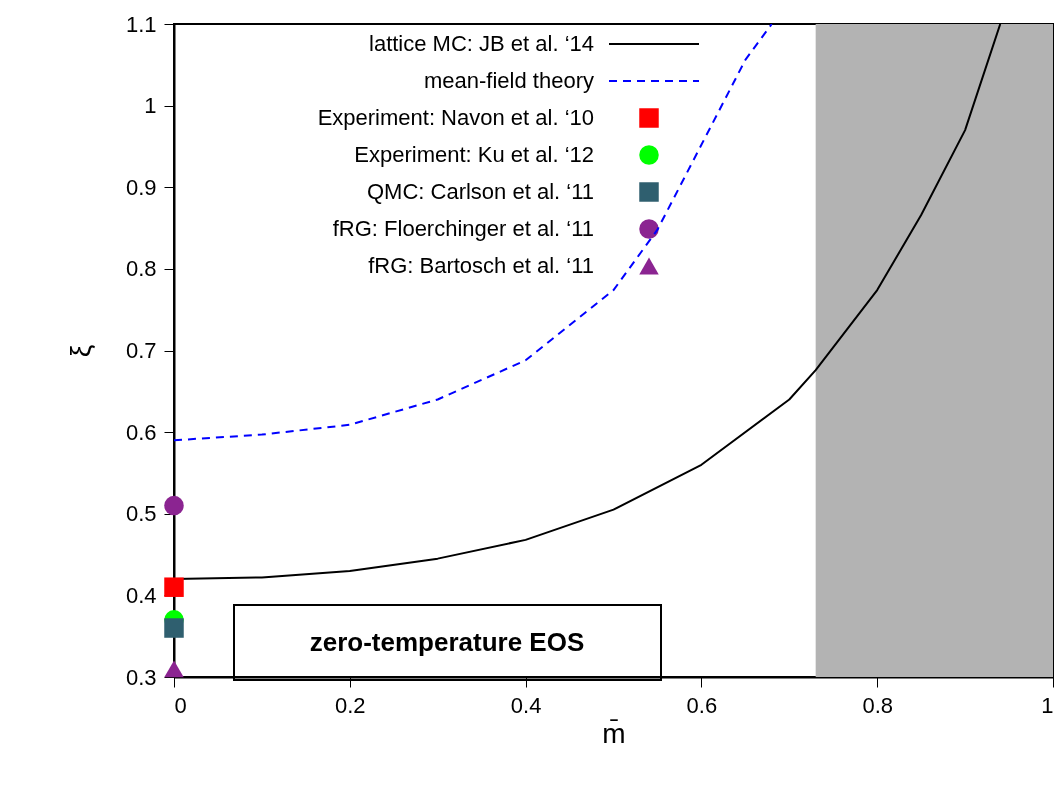 The width and height of the screenshot is (1061, 790). What do you see at coordinates (474, 154) in the screenshot?
I see `legend-label: Experiment: Ku et al. ‘12` at bounding box center [474, 154].